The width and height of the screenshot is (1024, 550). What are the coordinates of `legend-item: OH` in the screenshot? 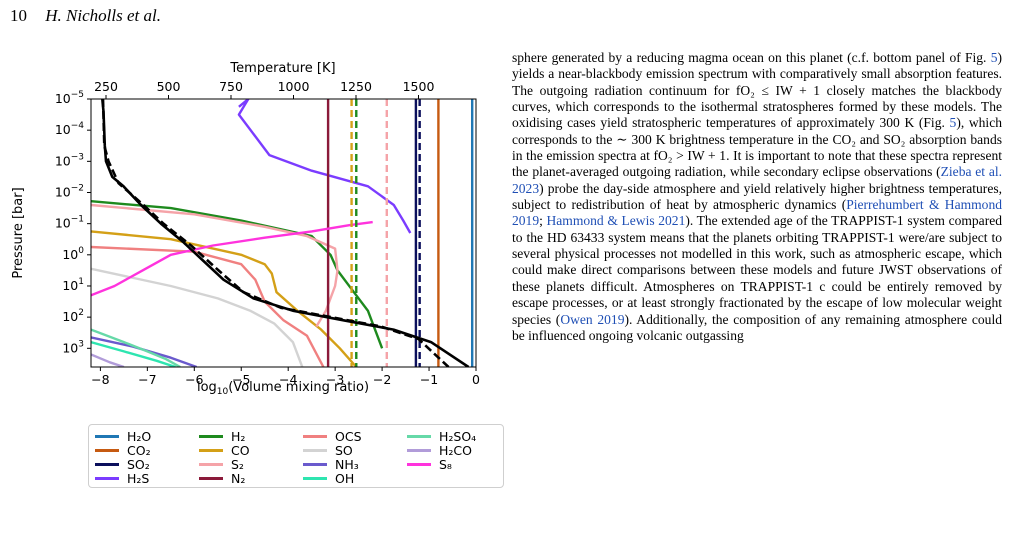 It's located at (355, 478).